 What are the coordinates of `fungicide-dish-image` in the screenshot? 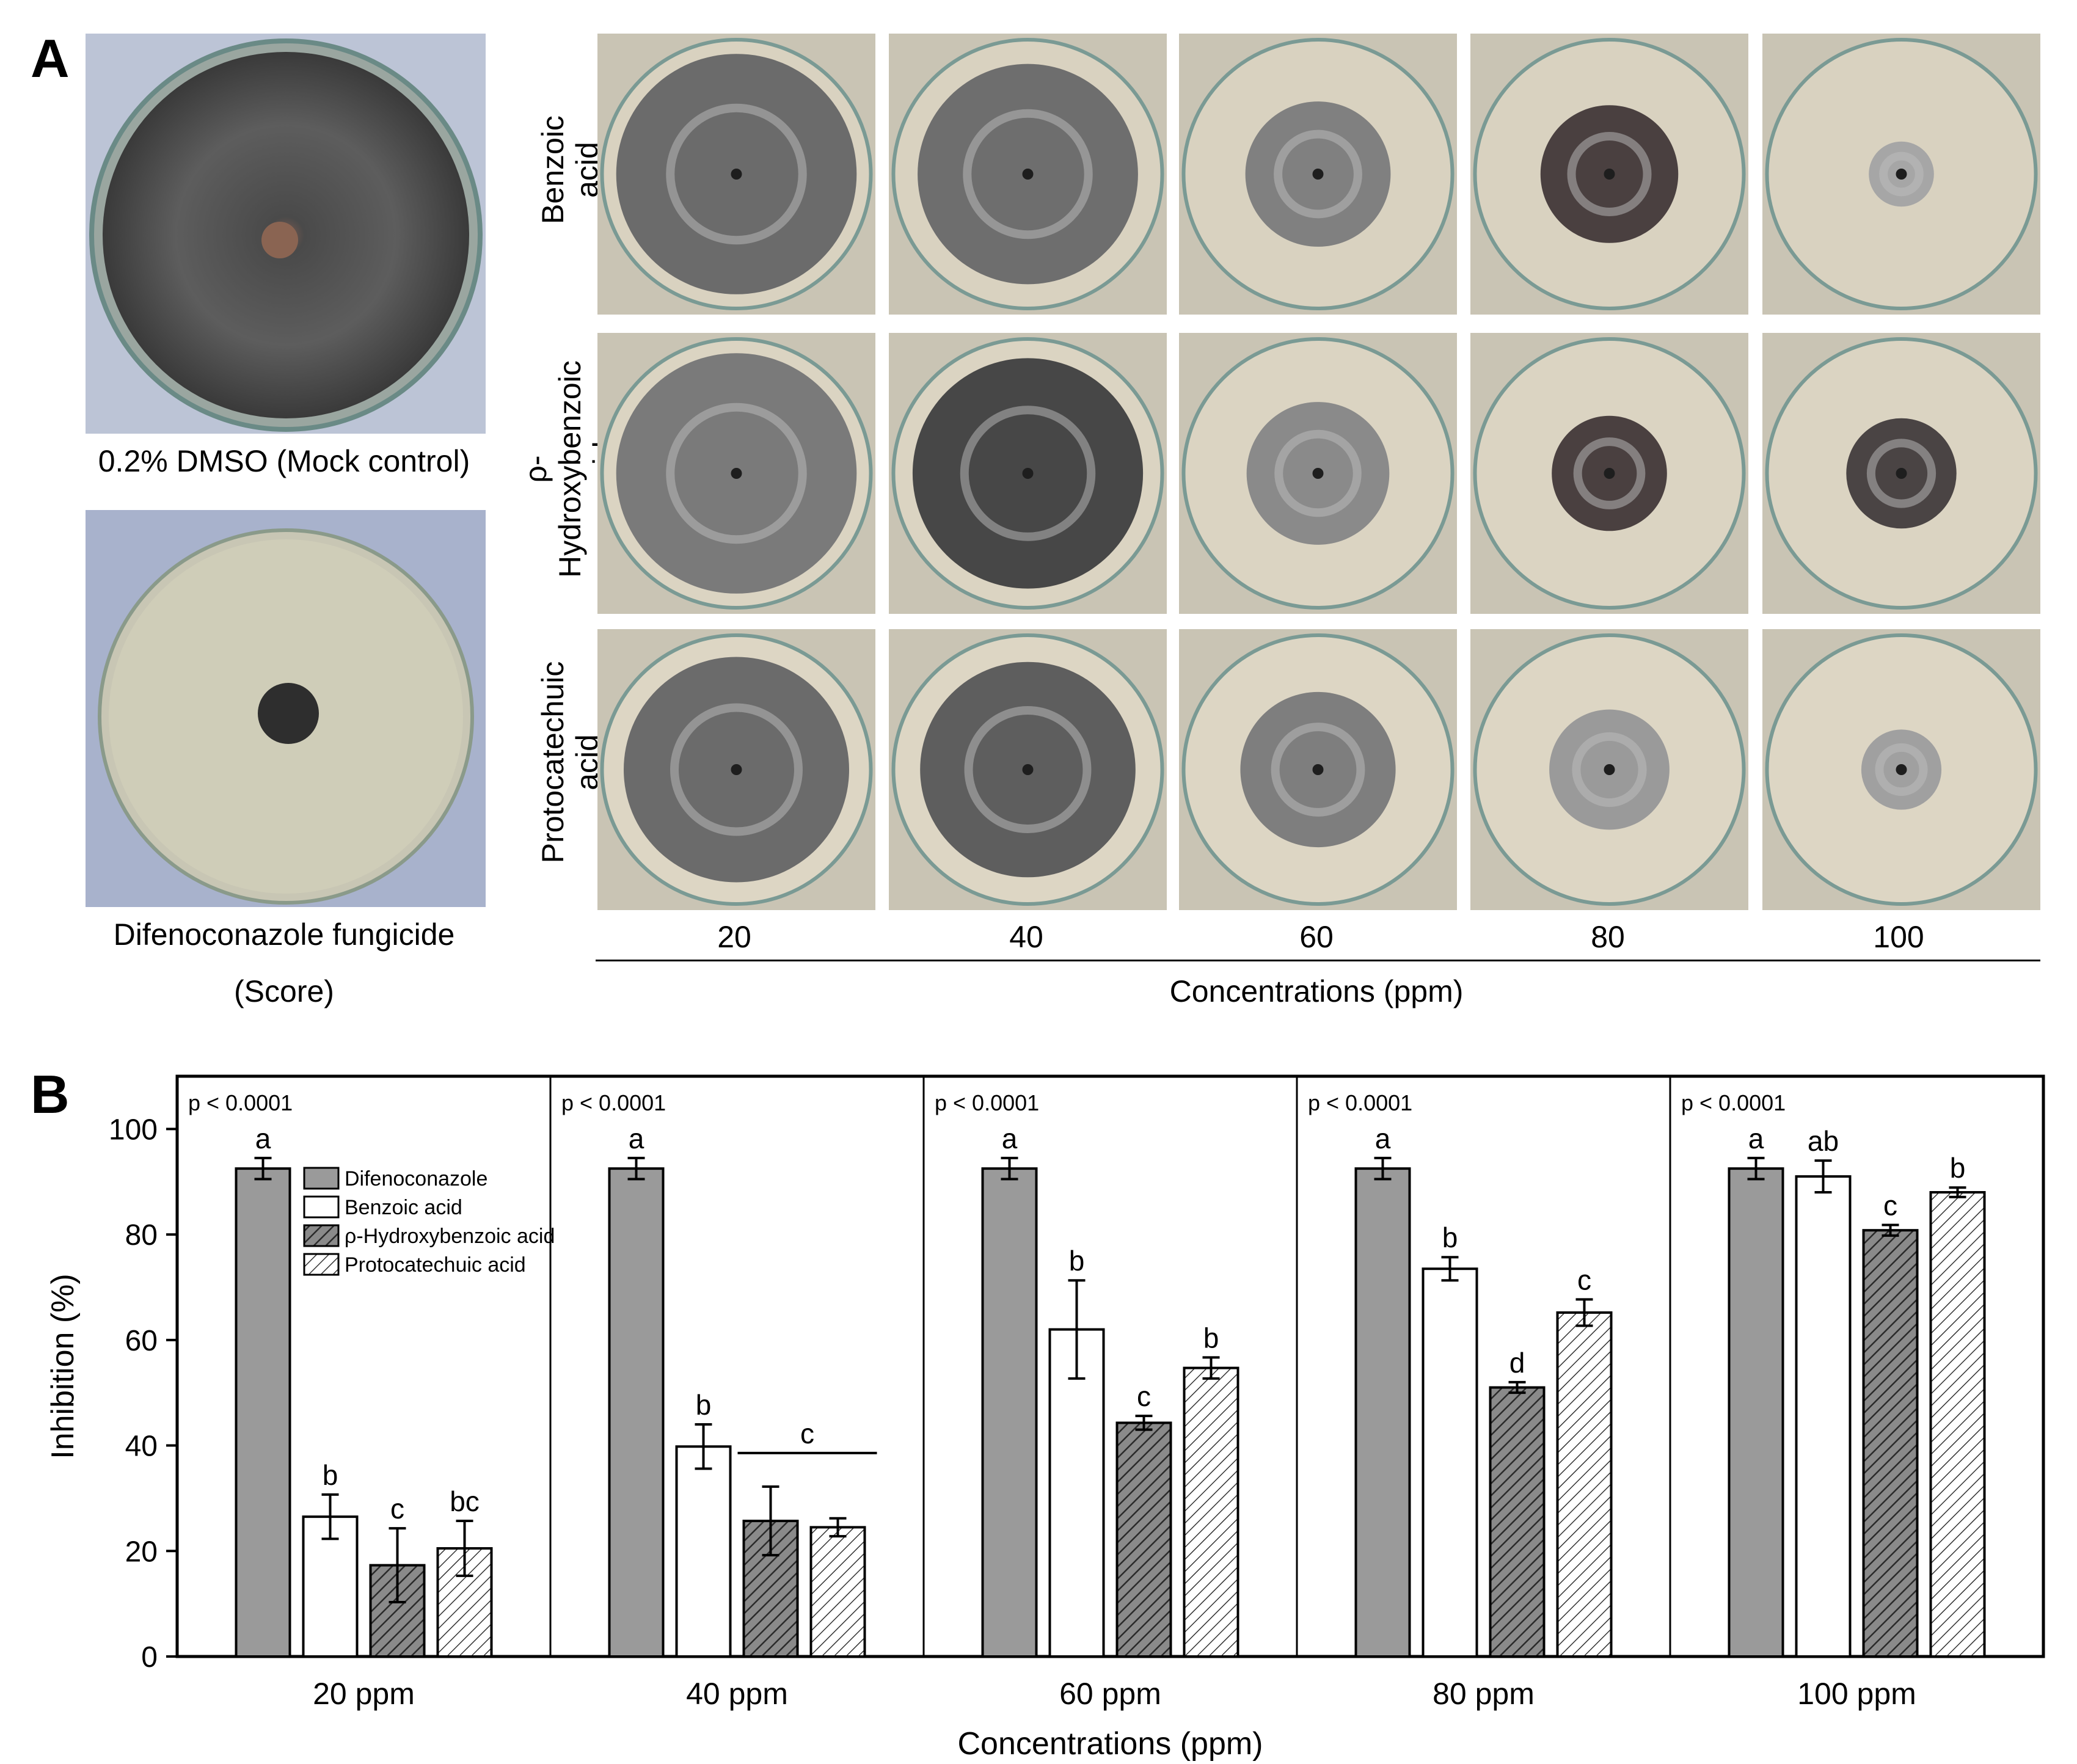 It's located at (286, 716).